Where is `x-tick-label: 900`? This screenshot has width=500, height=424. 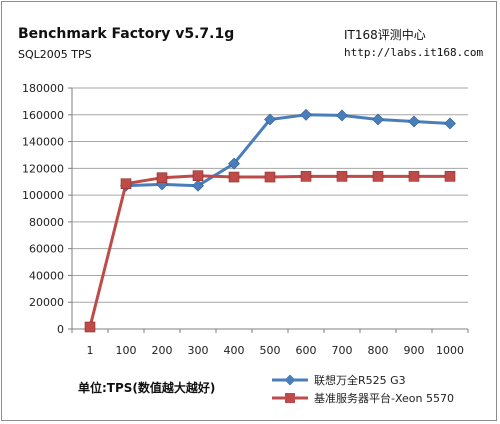 x-tick-label: 900 is located at coordinates (414, 350).